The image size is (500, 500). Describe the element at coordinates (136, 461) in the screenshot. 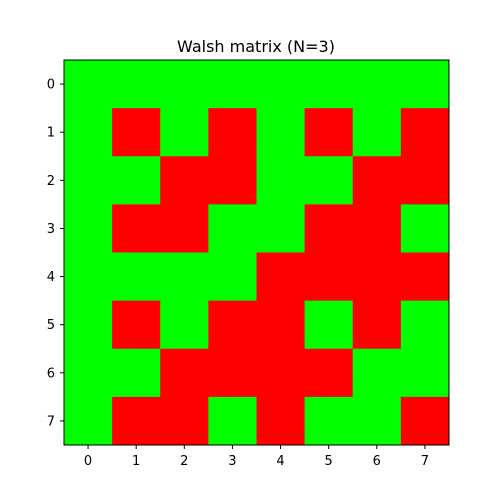

I see `x-tick-label: 1` at that location.